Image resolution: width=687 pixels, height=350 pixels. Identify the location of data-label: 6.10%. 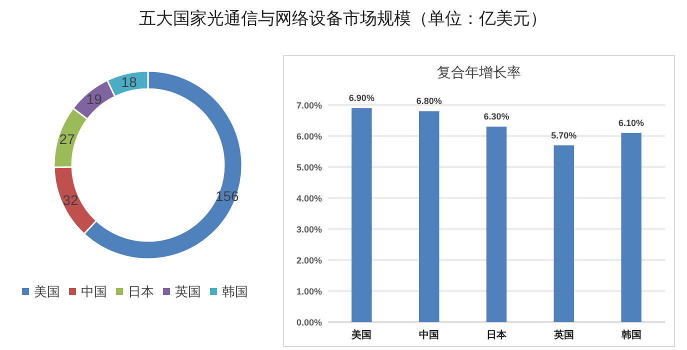
(631, 123).